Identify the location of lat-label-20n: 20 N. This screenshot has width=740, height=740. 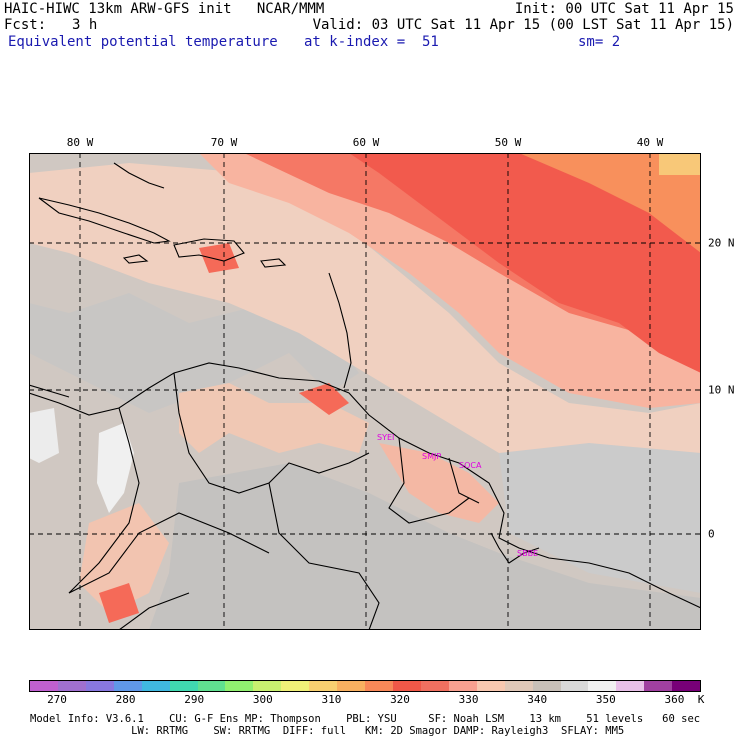
(721, 243).